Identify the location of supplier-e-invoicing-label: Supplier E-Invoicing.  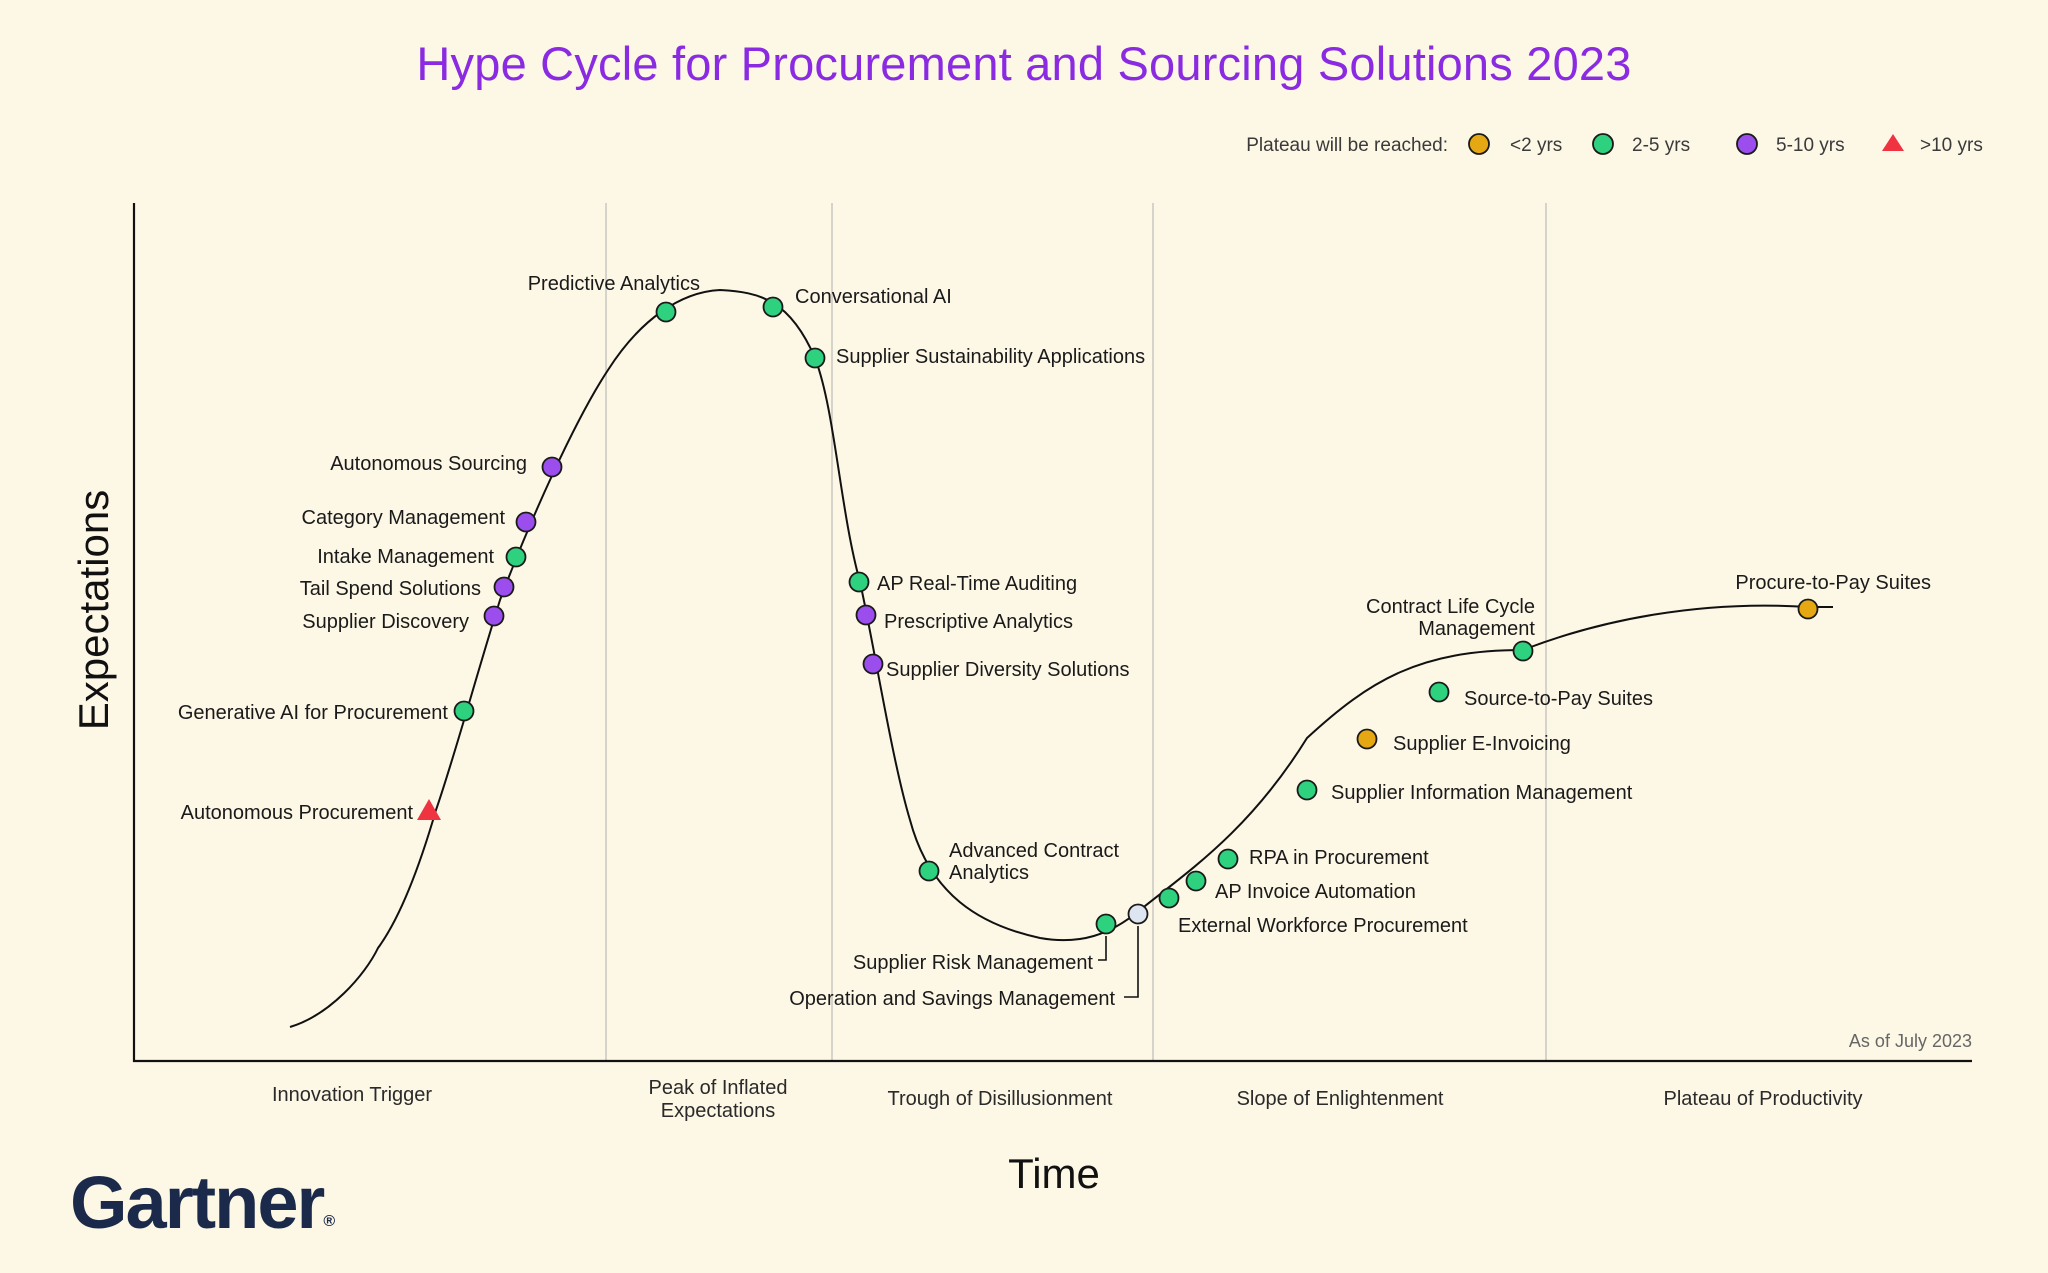
(1482, 744).